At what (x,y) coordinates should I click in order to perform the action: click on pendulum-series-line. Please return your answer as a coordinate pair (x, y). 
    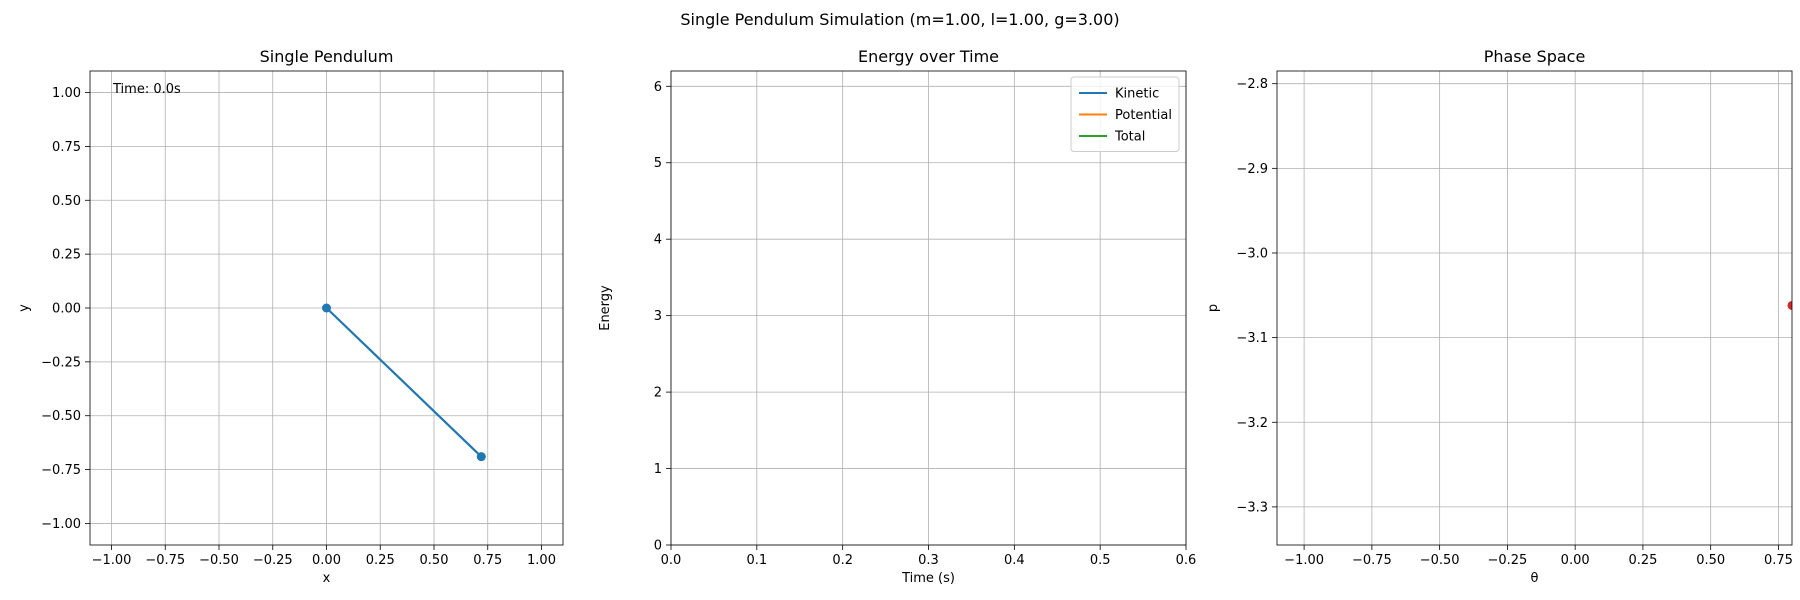
    Looking at the image, I should click on (404, 382).